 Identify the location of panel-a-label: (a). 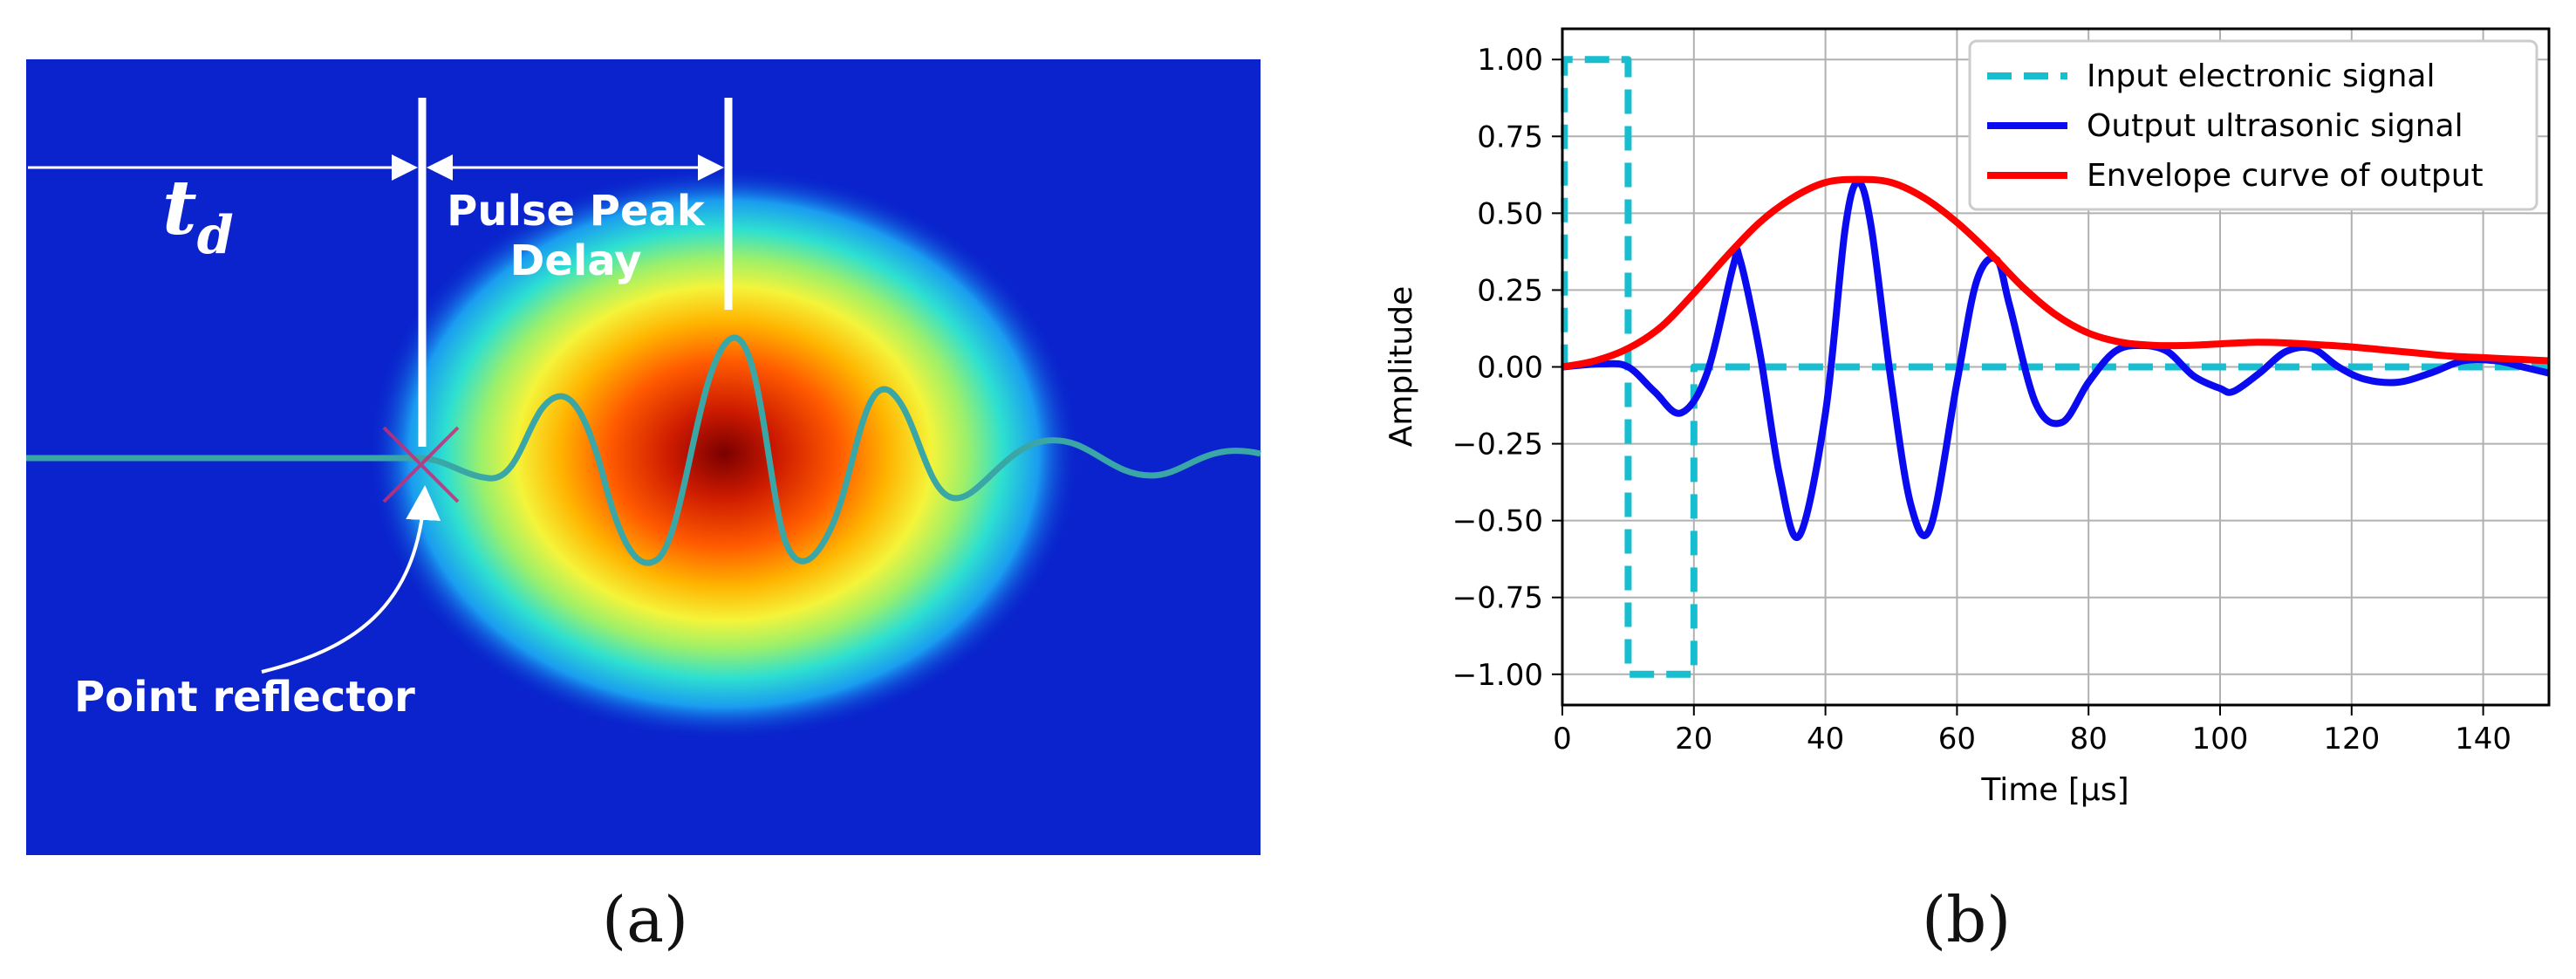
(645, 919).